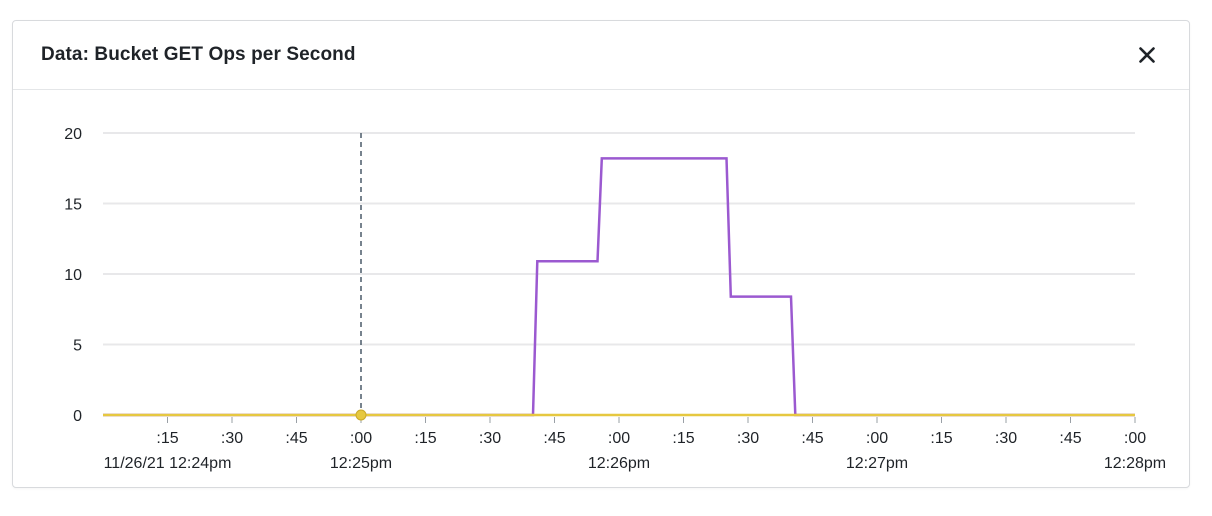 This screenshot has height=516, width=1212. What do you see at coordinates (168, 463) in the screenshot?
I see `x-date-label: 11/26/21 12:24pm` at bounding box center [168, 463].